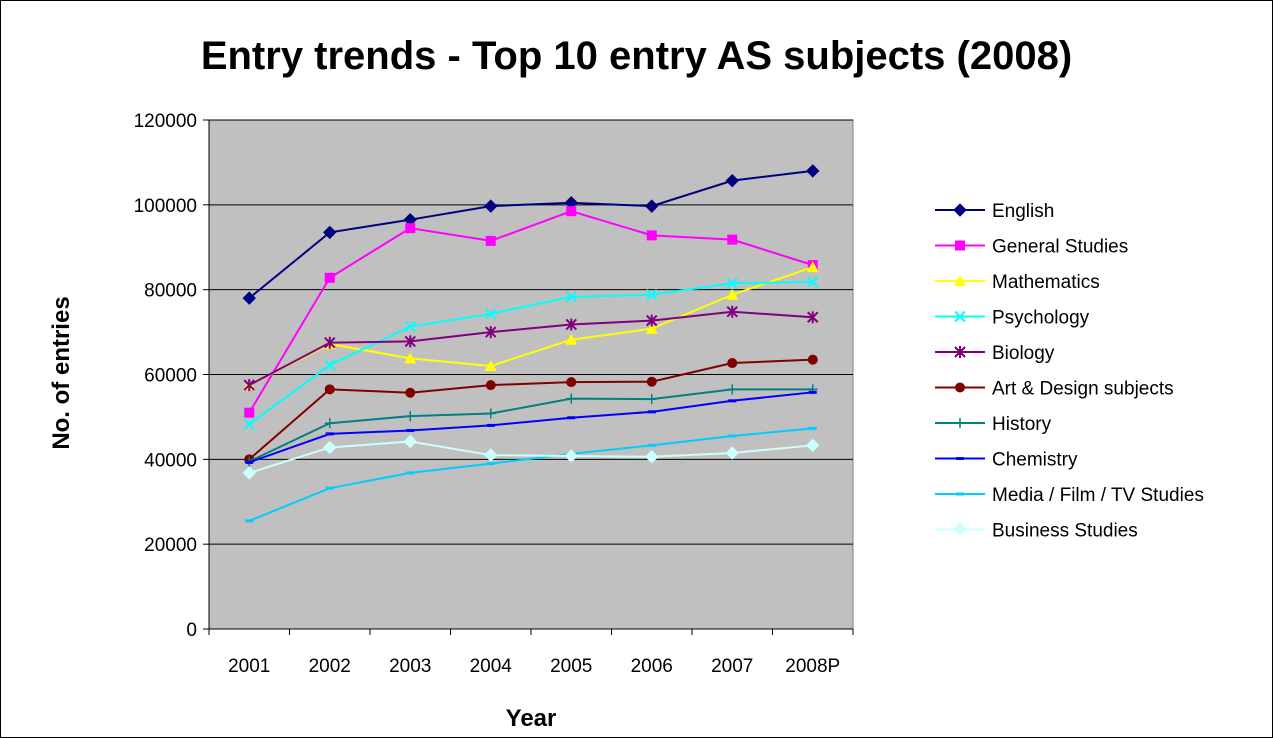 The height and width of the screenshot is (738, 1273). I want to click on legend-label: General Studies, so click(1060, 247).